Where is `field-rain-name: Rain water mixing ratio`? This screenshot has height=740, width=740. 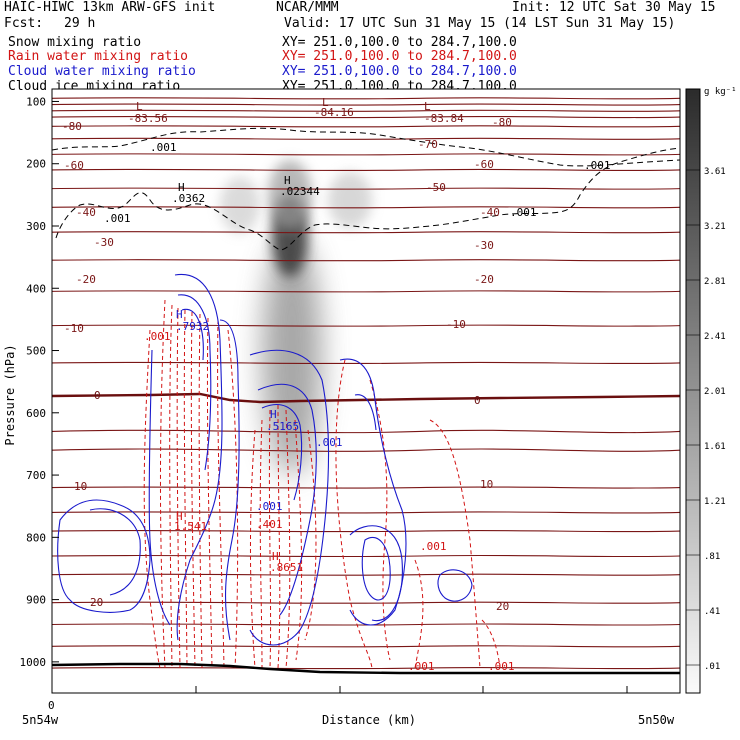 field-rain-name: Rain water mixing ratio is located at coordinates (98, 56).